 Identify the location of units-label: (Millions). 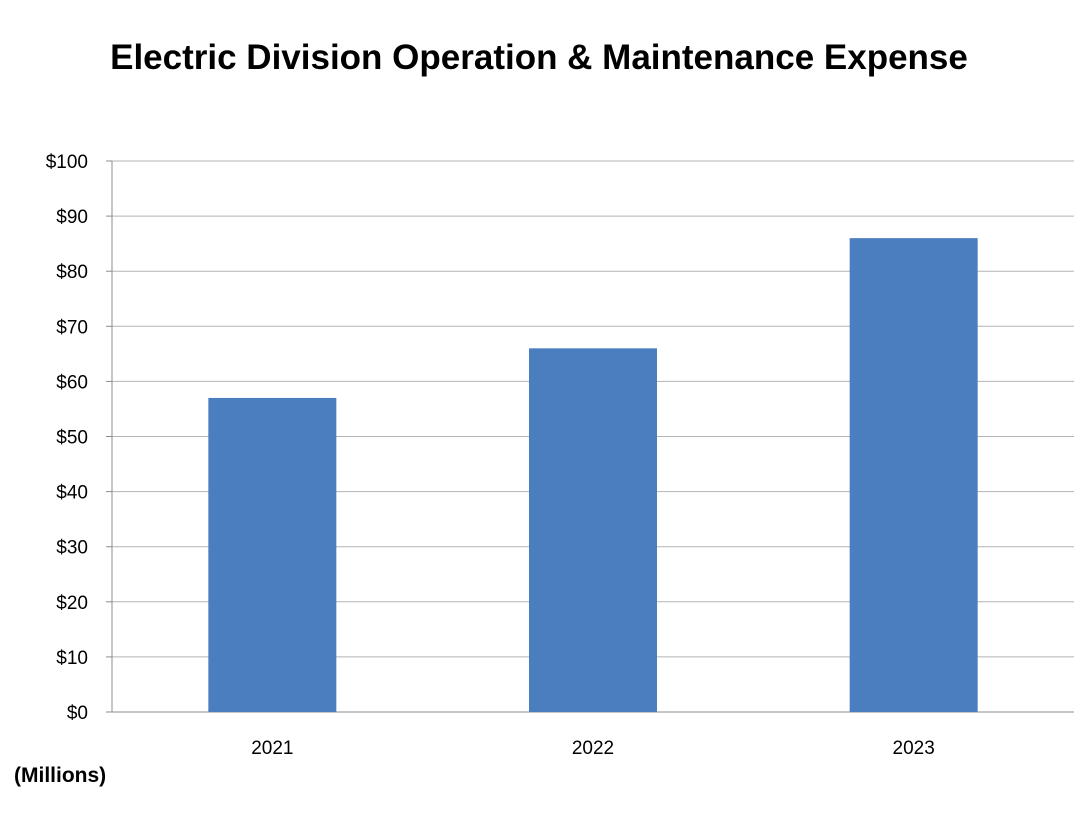
(60, 775).